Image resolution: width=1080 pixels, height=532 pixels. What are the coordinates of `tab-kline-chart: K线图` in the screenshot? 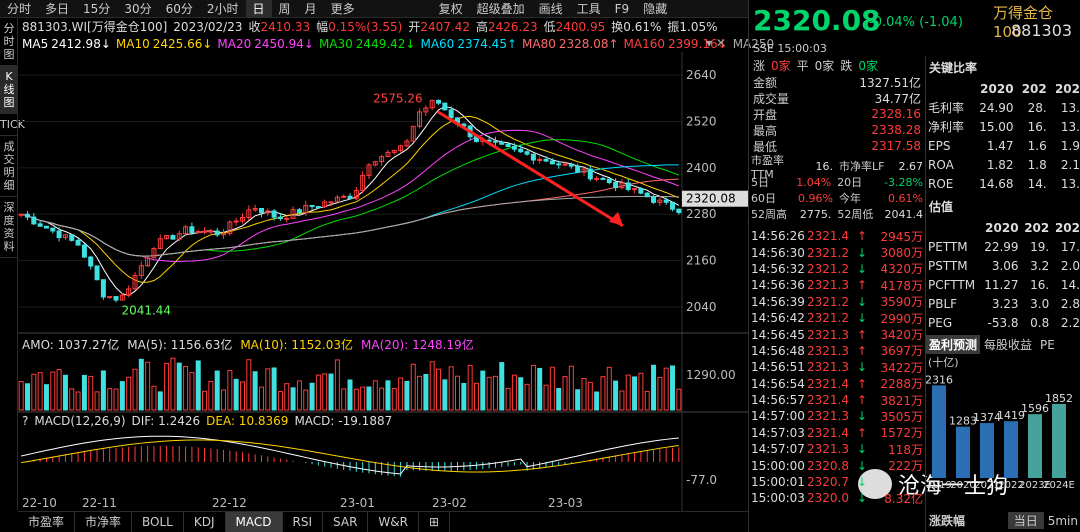 It's located at (9, 90).